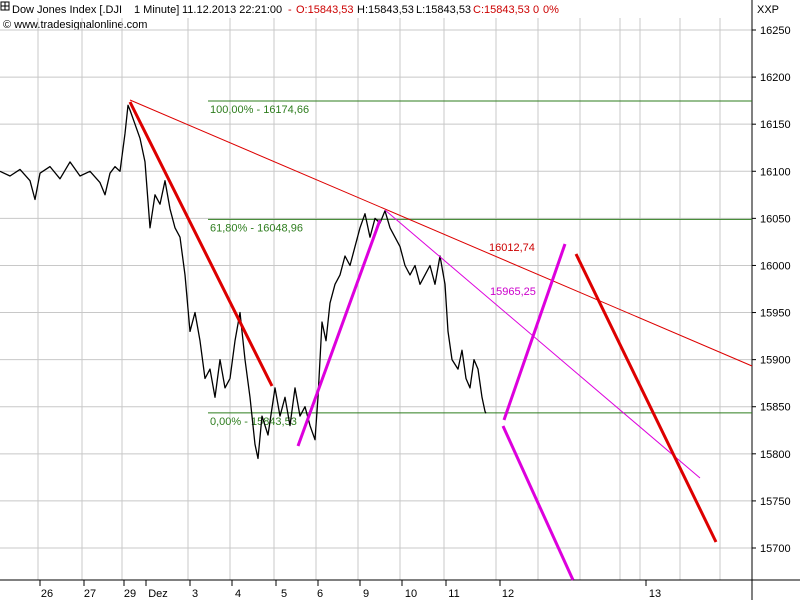  I want to click on y-tick-label: 16200, so click(775, 78).